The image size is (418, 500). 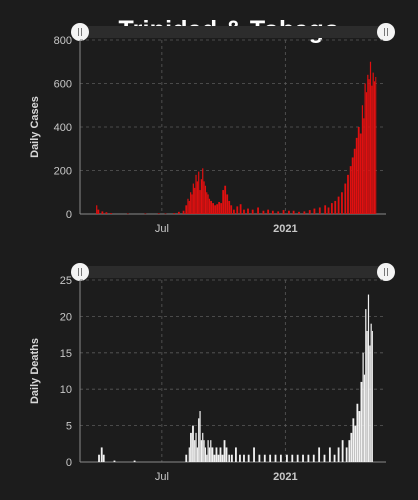 What do you see at coordinates (233, 272) in the screenshot?
I see `panel-toolbar-strip` at bounding box center [233, 272].